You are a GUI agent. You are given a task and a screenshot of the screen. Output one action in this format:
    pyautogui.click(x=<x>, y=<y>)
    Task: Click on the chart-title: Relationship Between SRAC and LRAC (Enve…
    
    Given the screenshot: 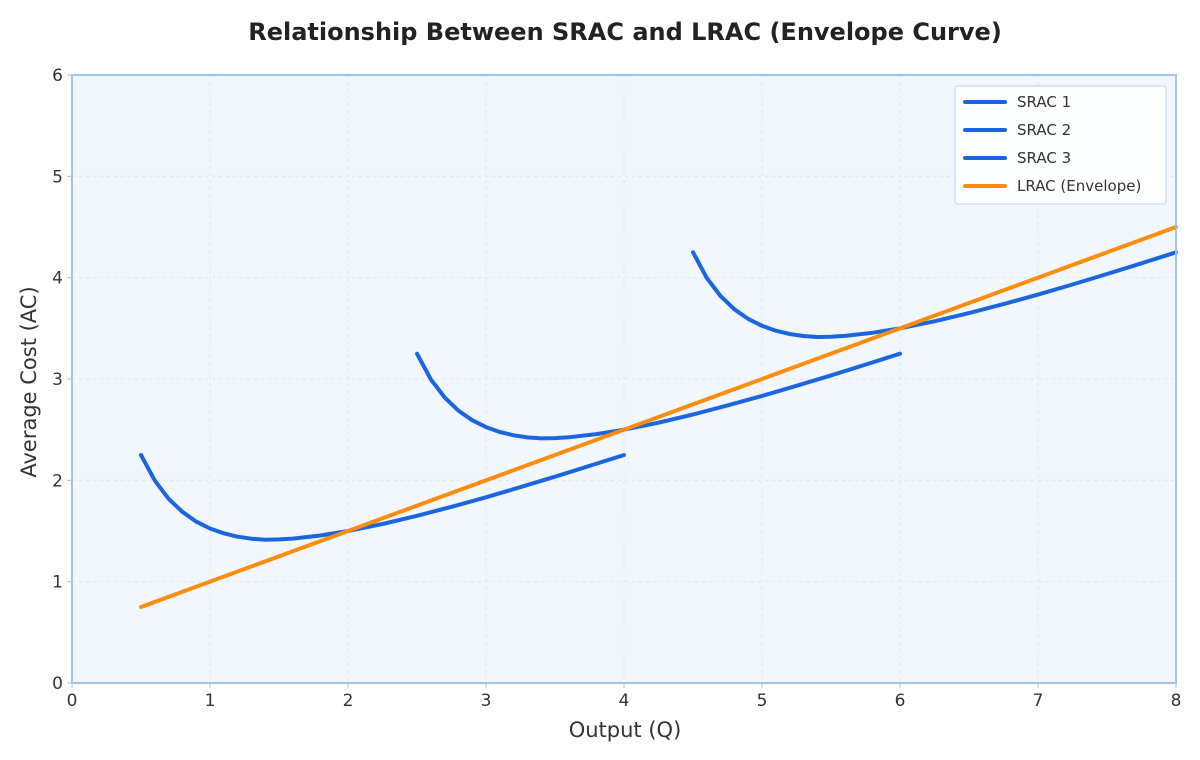 What is the action you would take?
    pyautogui.click(x=625, y=32)
    